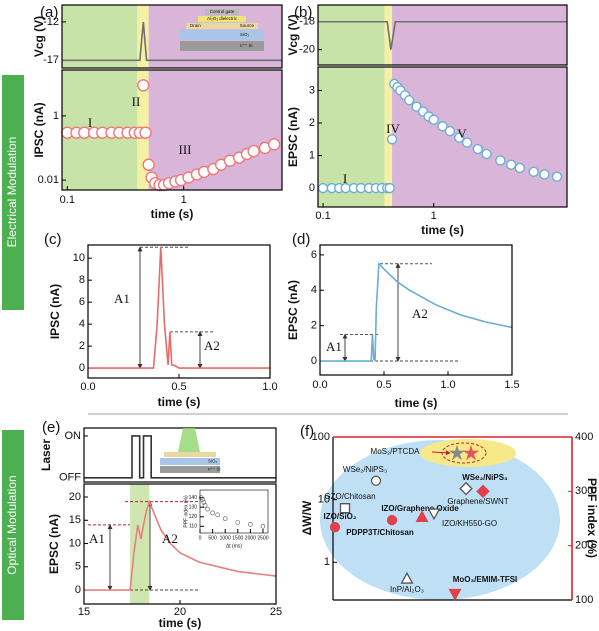 This screenshot has width=599, height=631. What do you see at coordinates (193, 517) in the screenshot?
I see `y-tick-label: 120` at bounding box center [193, 517].